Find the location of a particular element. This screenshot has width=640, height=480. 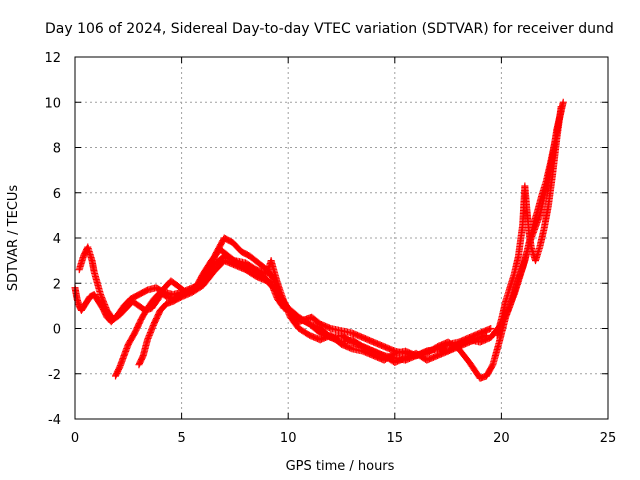

x-tick-label: 5 is located at coordinates (181, 438).